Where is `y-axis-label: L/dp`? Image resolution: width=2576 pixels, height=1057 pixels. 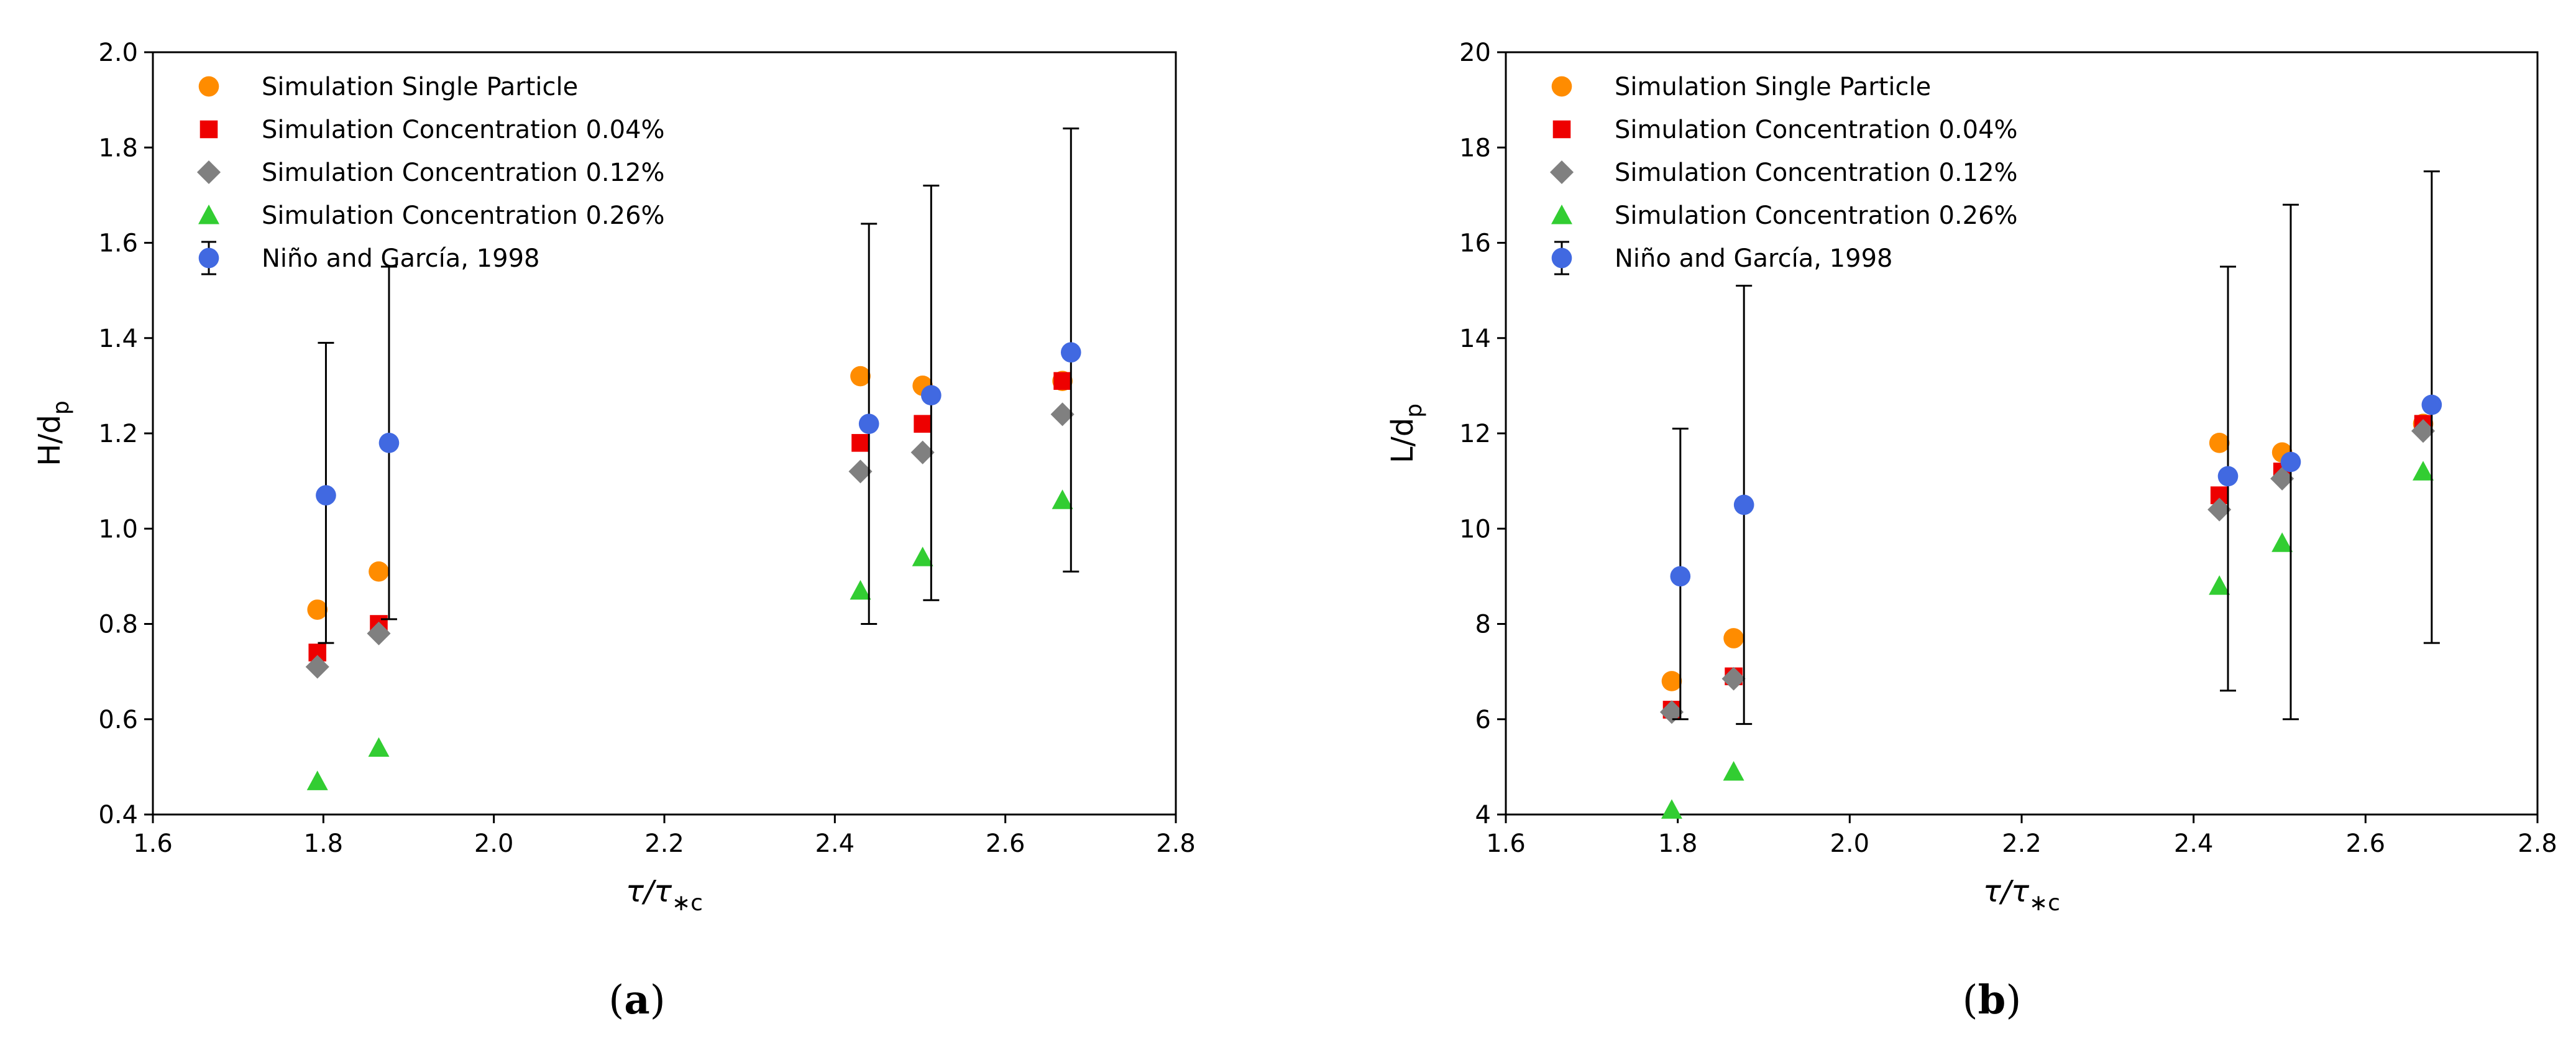
y-axis-label: L/dp is located at coordinates (1406, 433).